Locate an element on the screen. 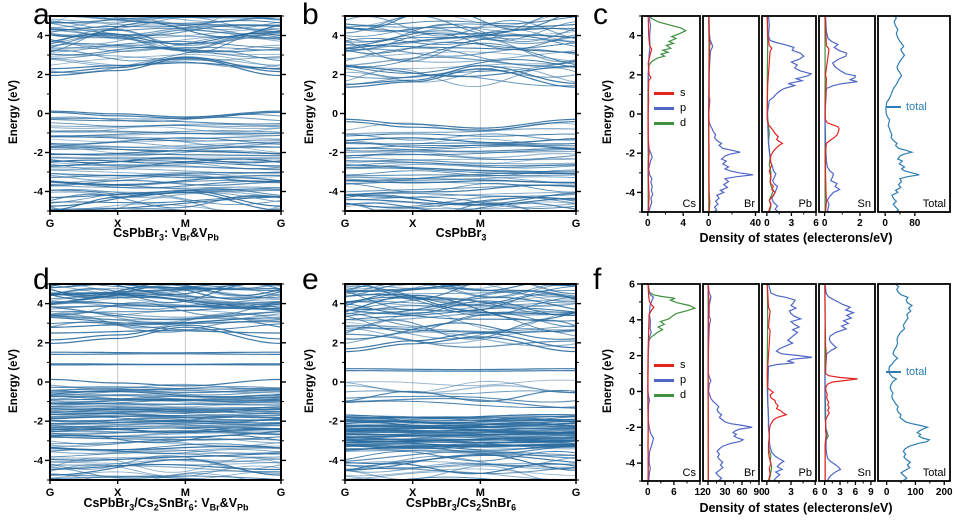 The image size is (955, 525). legend-item-d: d is located at coordinates (670, 395).